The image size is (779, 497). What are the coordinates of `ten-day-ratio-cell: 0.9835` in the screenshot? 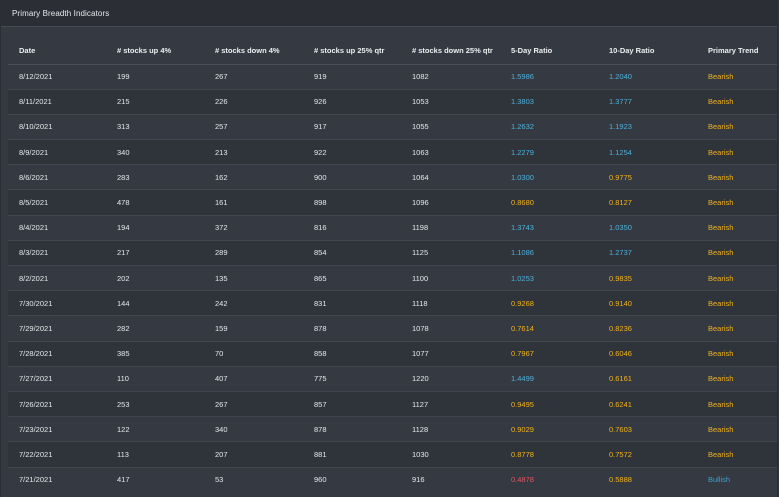 It's located at (647, 277).